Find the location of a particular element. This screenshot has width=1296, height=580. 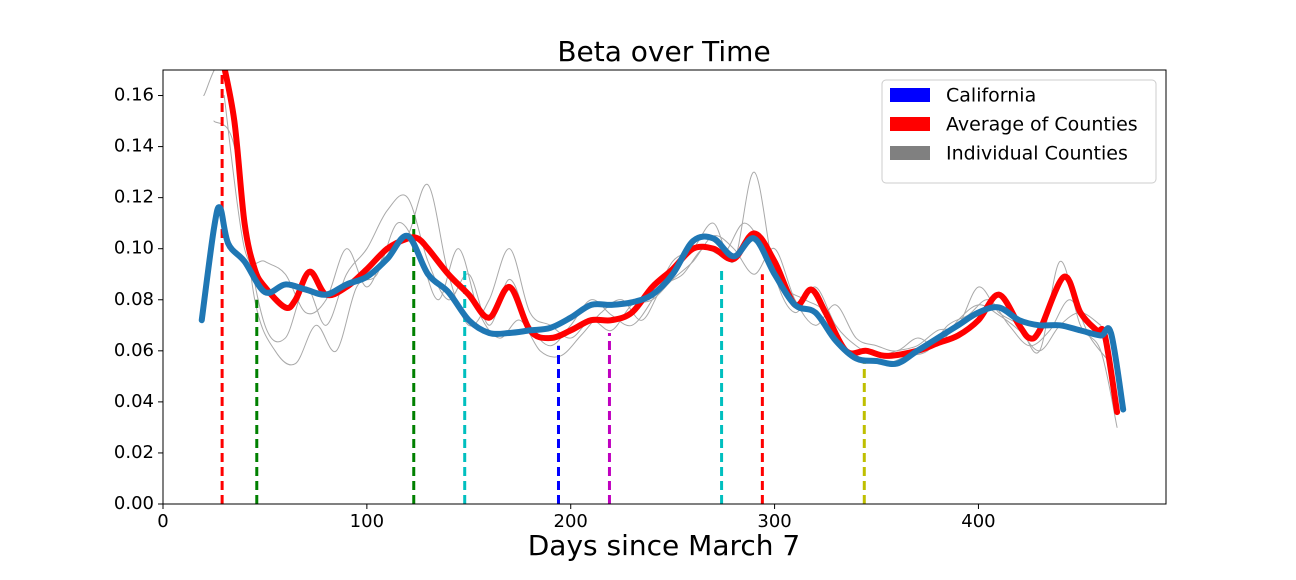

x-tick-label: 400 is located at coordinates (978, 521).